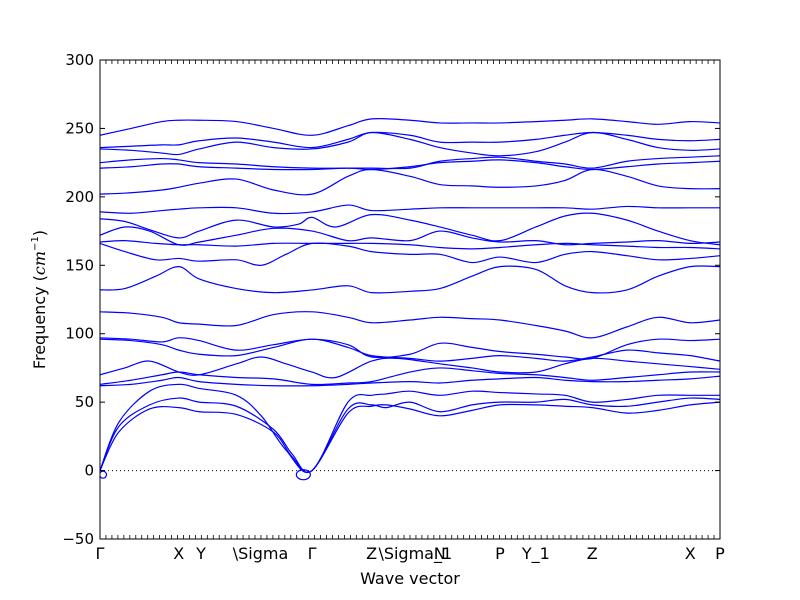 The image size is (800, 600). Describe the element at coordinates (84, 402) in the screenshot. I see `y-tick-label: 50` at that location.